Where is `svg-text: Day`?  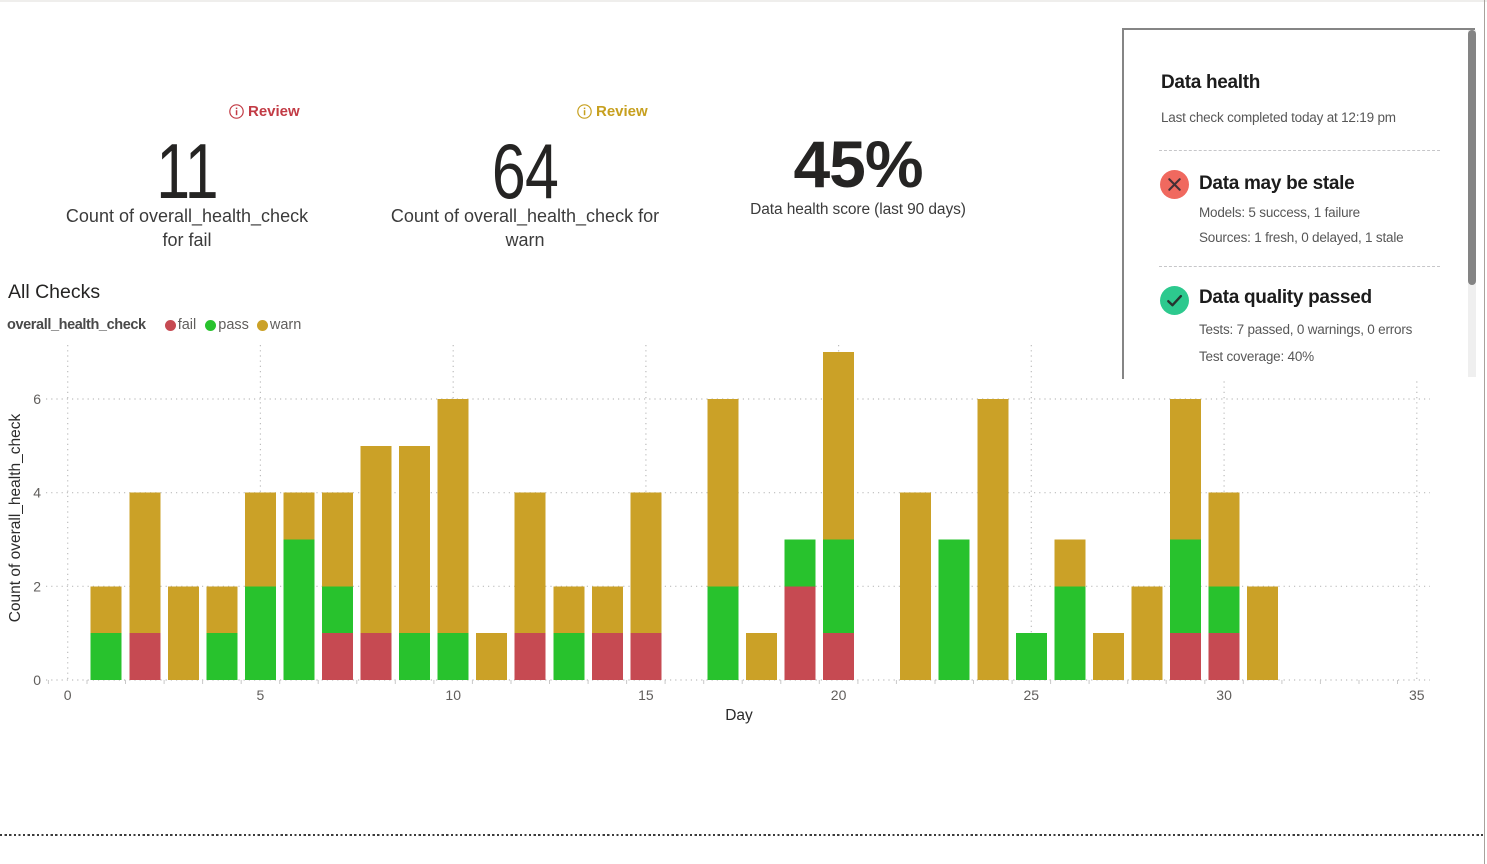 svg-text: Day is located at coordinates (739, 715).